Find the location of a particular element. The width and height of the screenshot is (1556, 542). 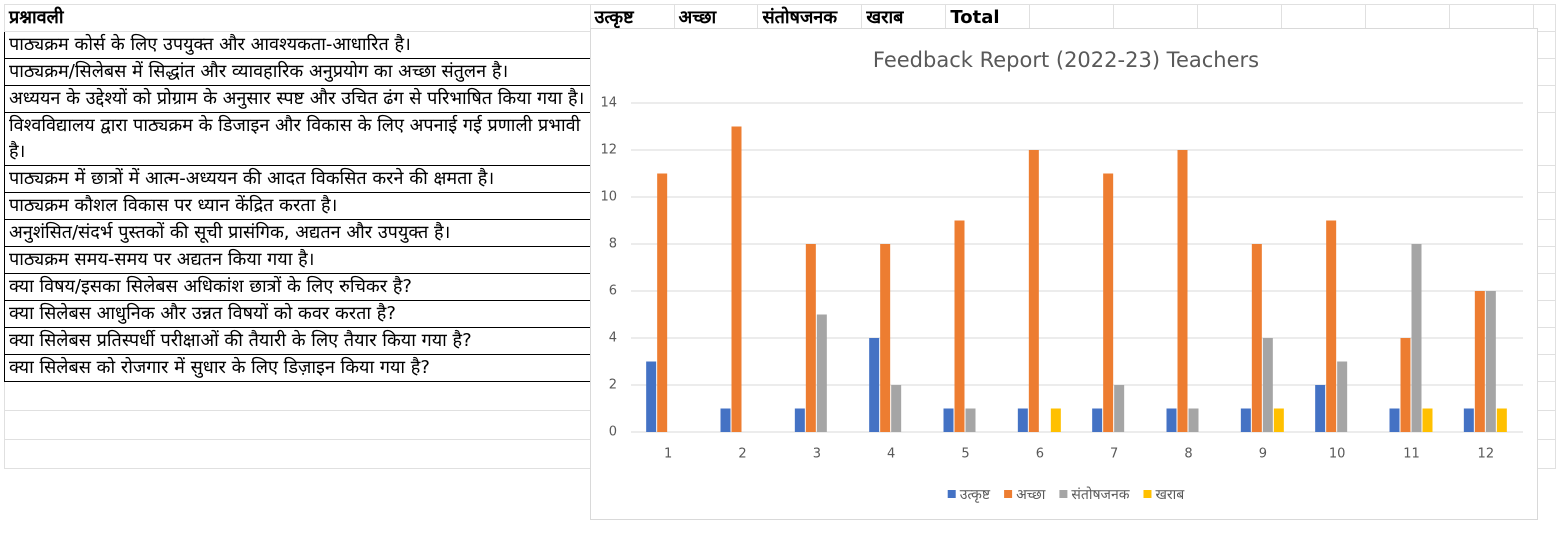

y-tick-label: 4 is located at coordinates (613, 338).